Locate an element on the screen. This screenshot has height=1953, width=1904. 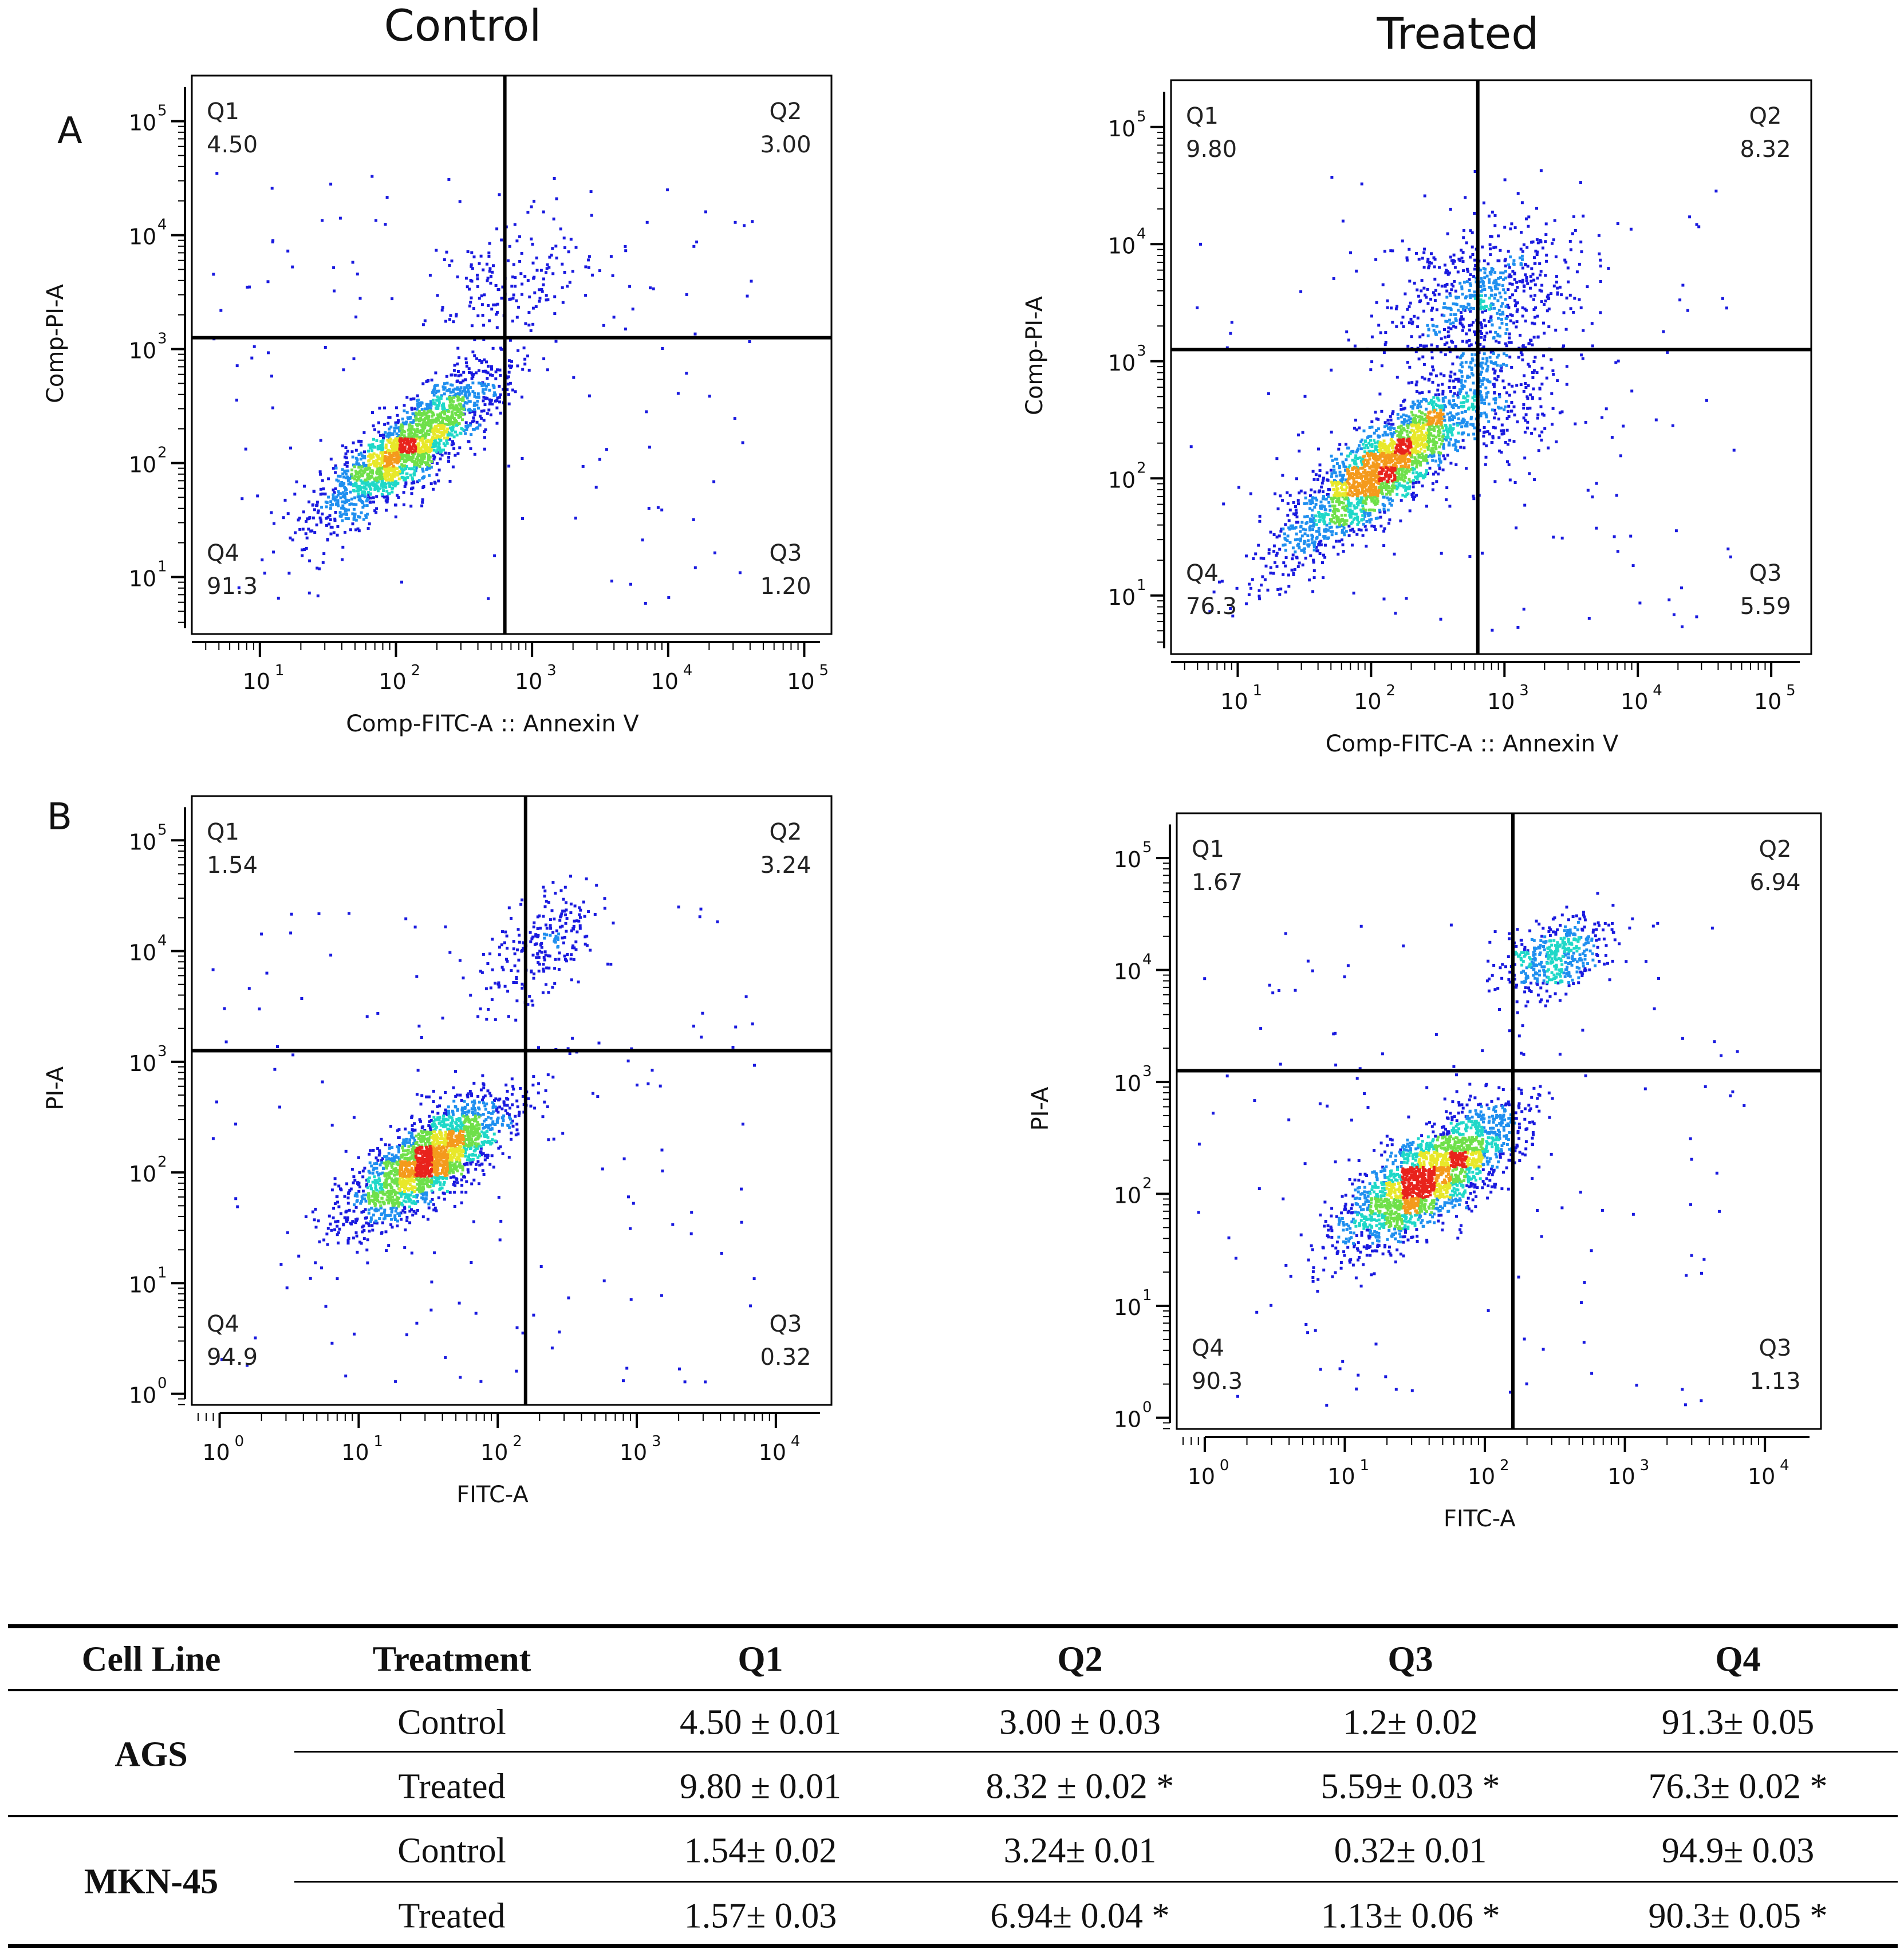
x-axis-label: FITC-A is located at coordinates (492, 1495).